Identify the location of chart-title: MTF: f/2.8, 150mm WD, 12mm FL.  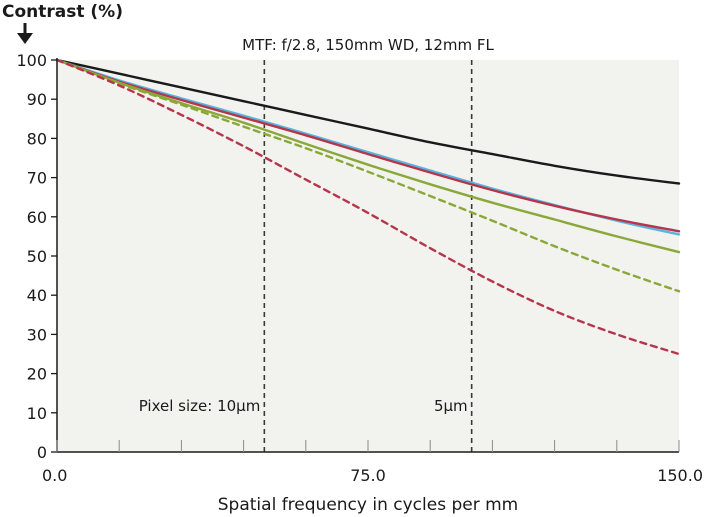
(368, 45).